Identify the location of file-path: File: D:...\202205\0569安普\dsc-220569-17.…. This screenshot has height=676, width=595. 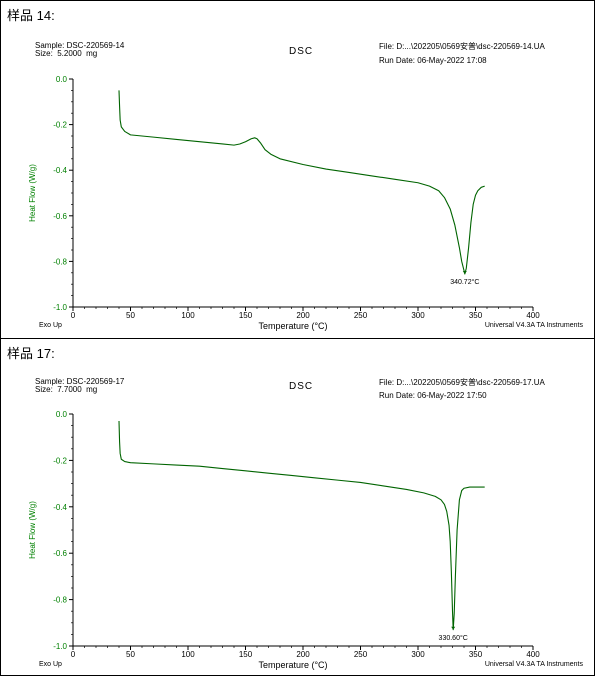
(462, 382).